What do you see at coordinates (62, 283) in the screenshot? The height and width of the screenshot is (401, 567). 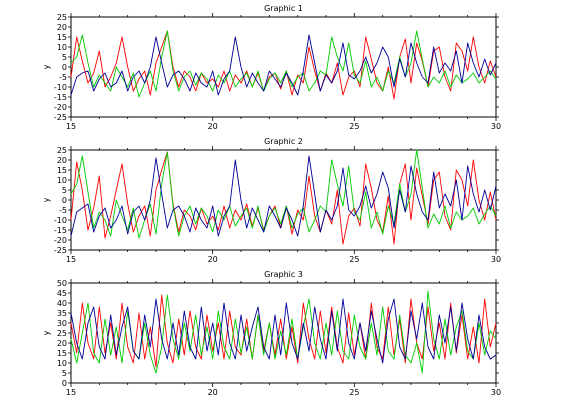 I see `y-tick-label: 50` at bounding box center [62, 283].